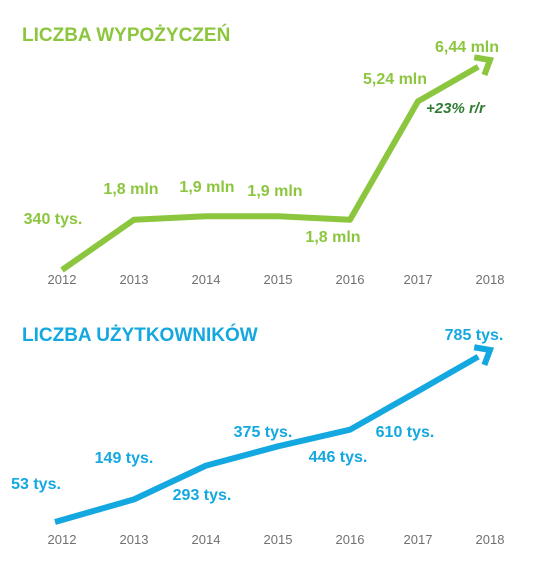  Describe the element at coordinates (124, 458) in the screenshot. I see `data-label: 149 tys.` at that location.